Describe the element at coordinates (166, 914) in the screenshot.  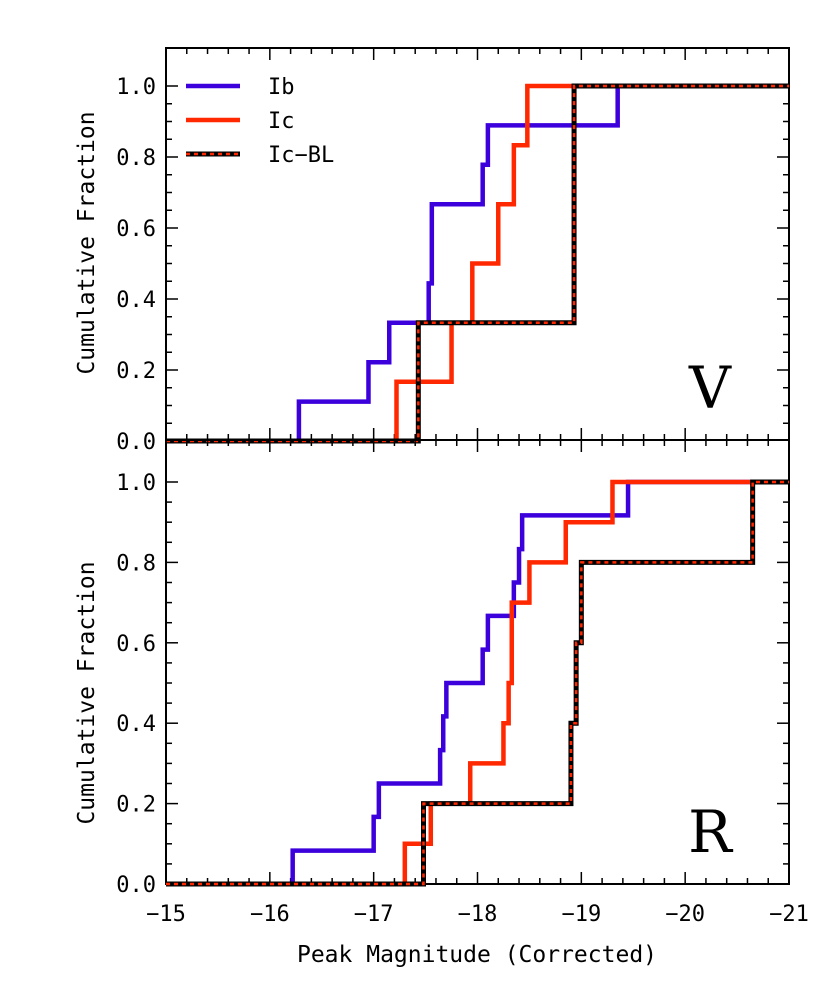
I see `x-tick-label: −15` at that location.